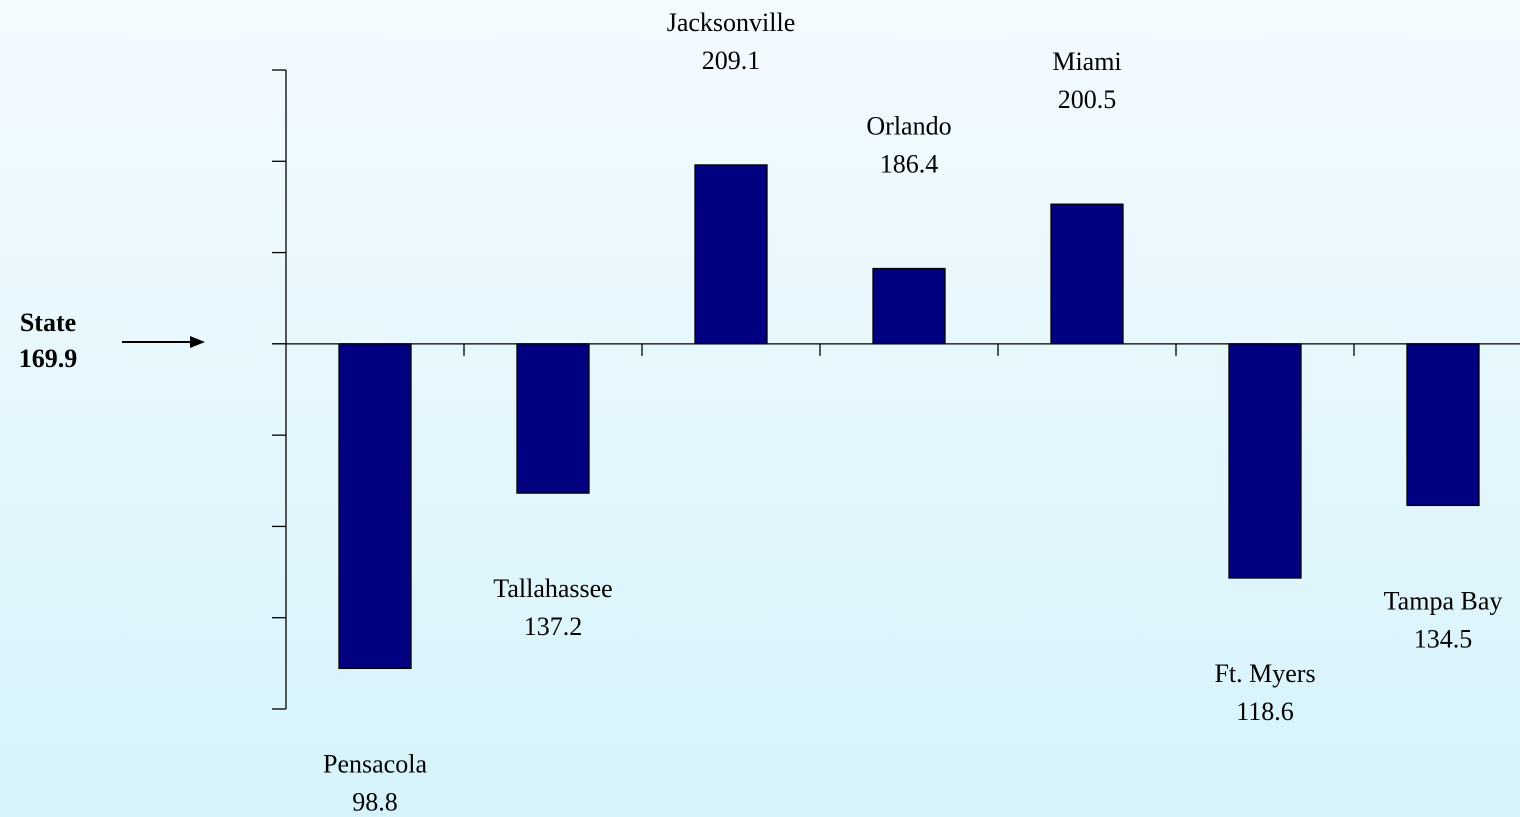  I want to click on value-label: 137.2, so click(553, 626).